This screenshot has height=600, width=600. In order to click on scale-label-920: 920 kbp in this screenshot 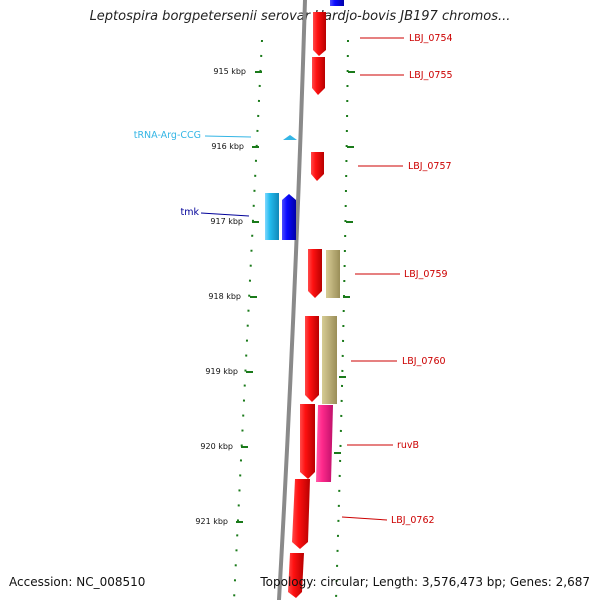, I will do `click(216, 446)`.